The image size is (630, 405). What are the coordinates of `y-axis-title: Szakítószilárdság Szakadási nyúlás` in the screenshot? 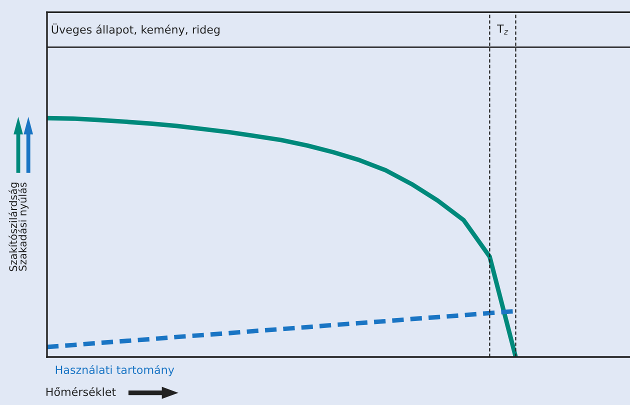 It's located at (18, 227).